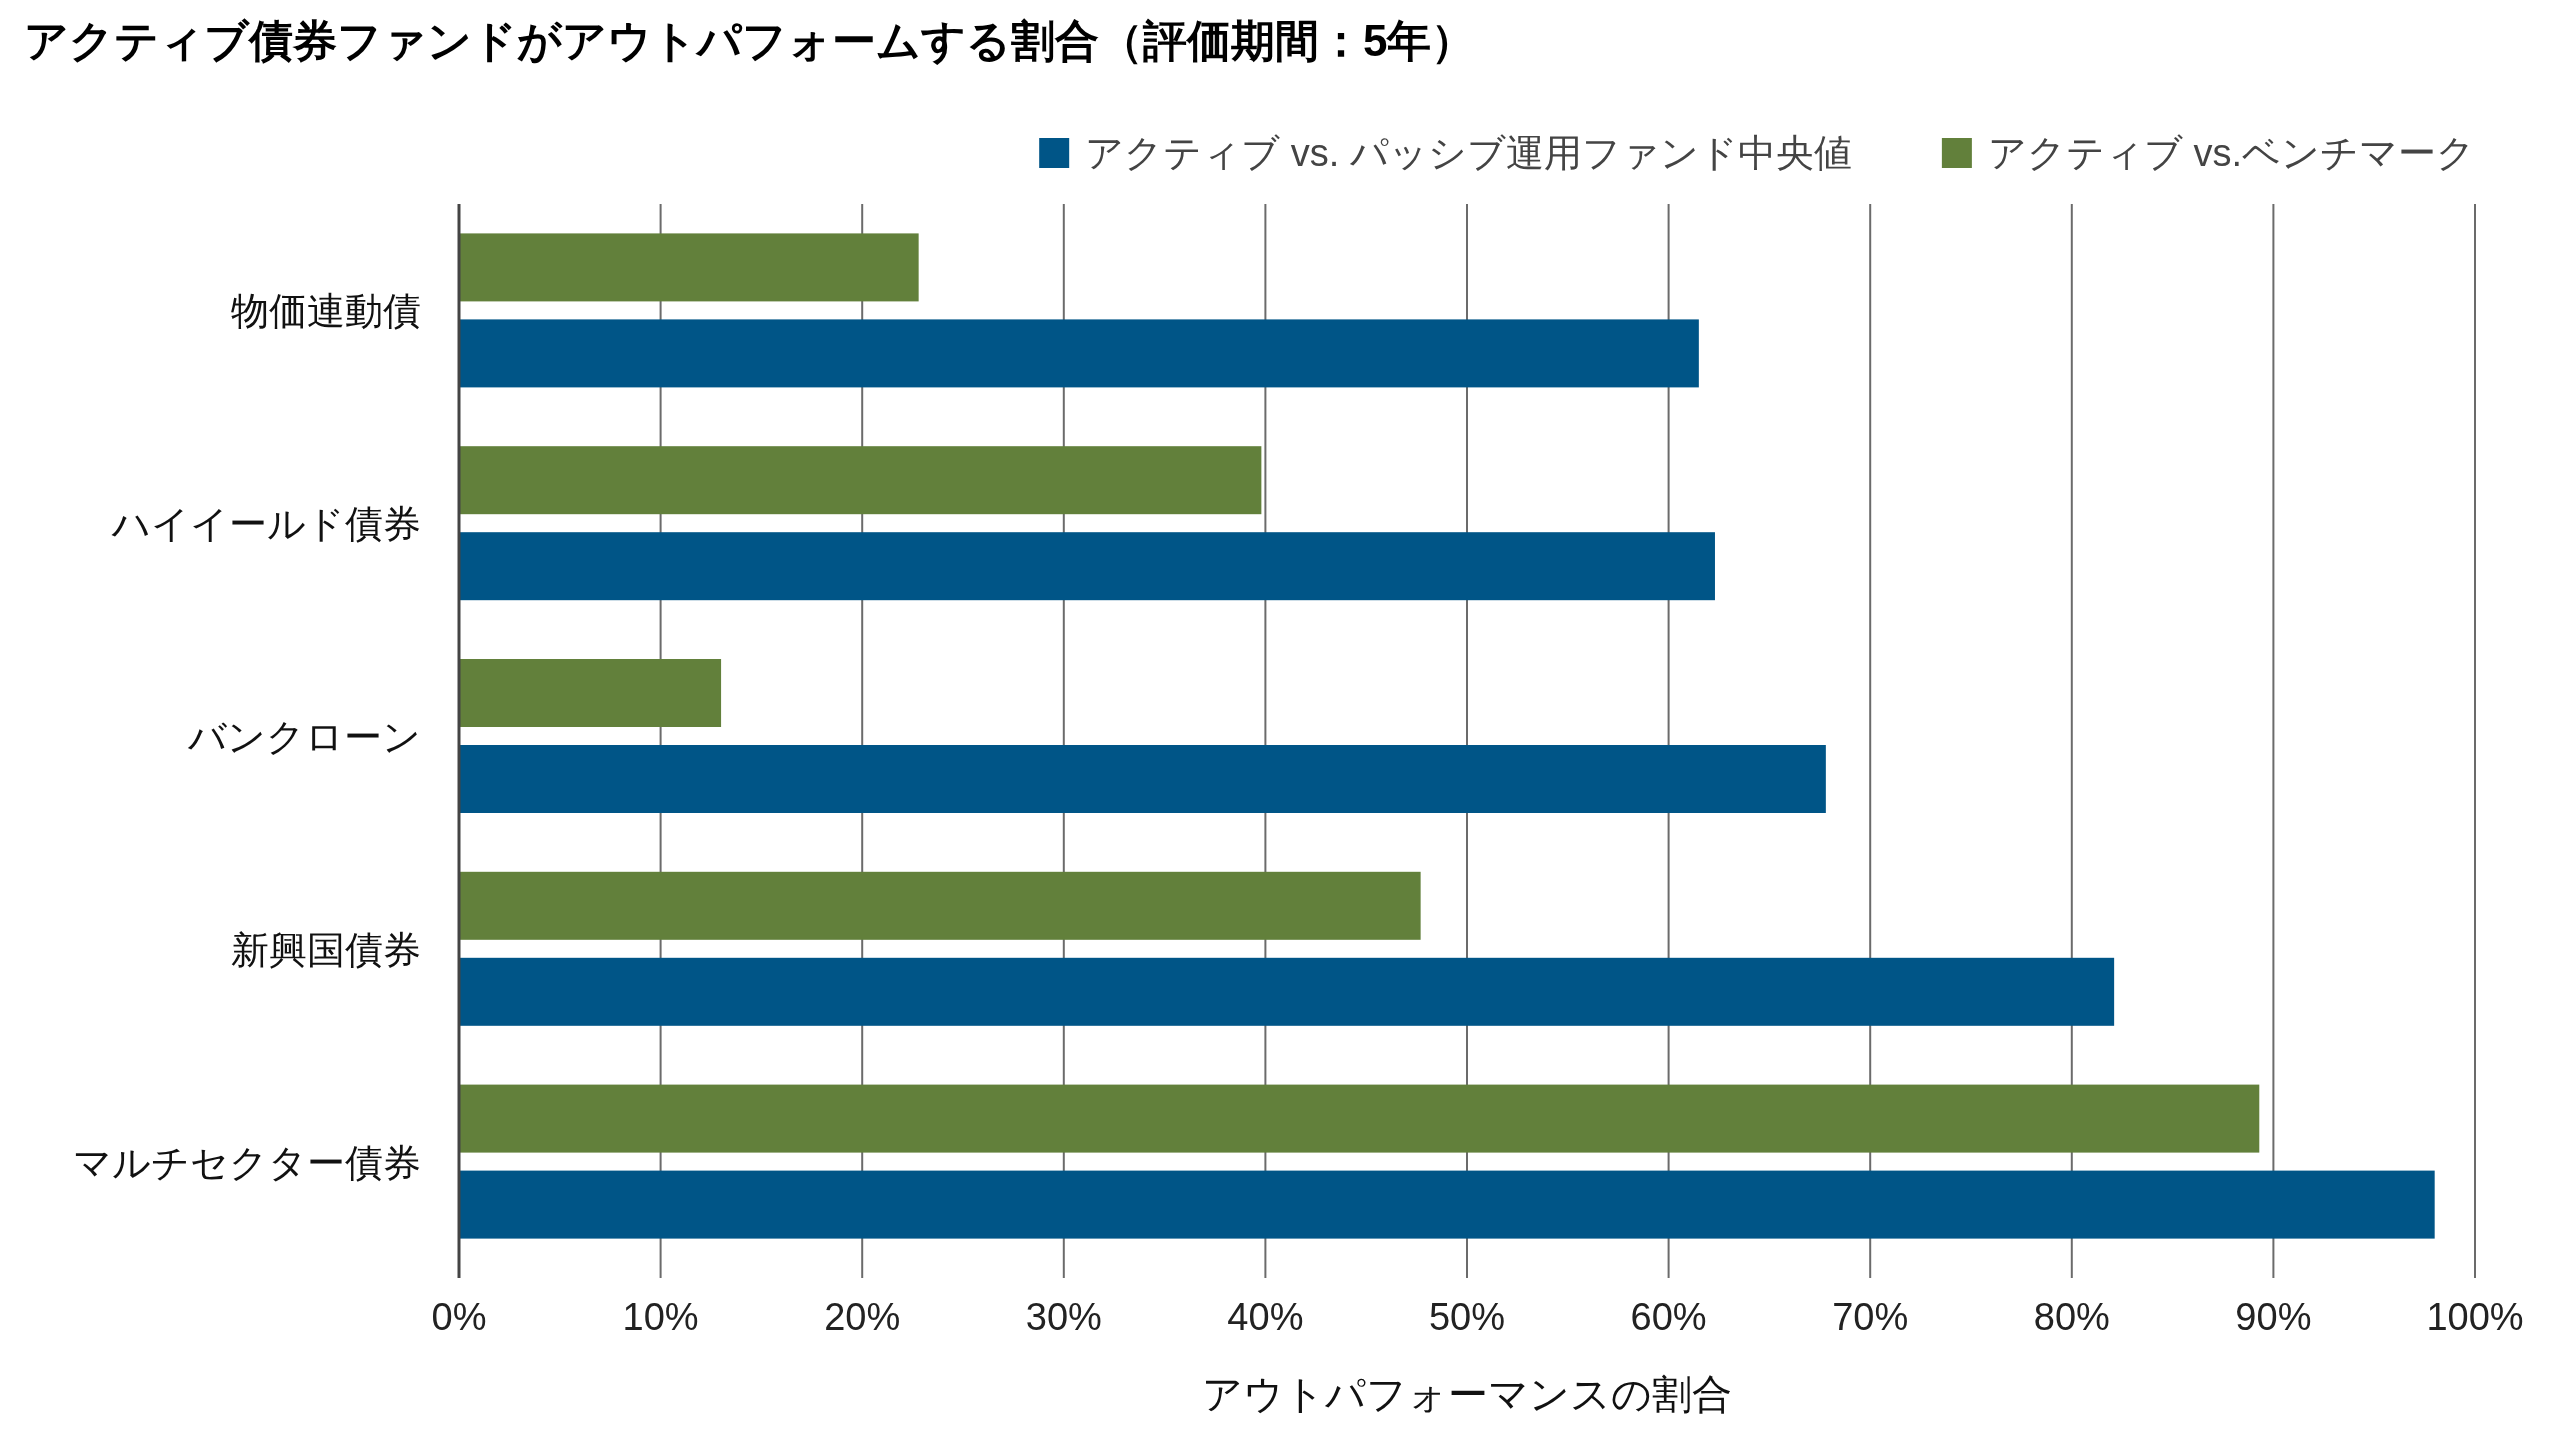  What do you see at coordinates (2231, 153) in the screenshot?
I see `legend-label: アクティブ vs.ベンチマーク` at bounding box center [2231, 153].